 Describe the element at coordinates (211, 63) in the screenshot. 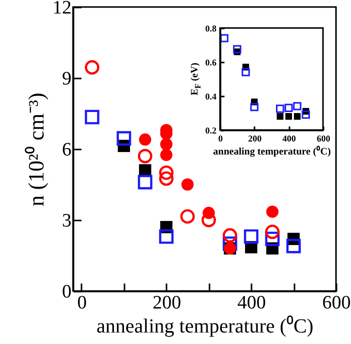

I see `y-tick-label: 0.6` at that location.